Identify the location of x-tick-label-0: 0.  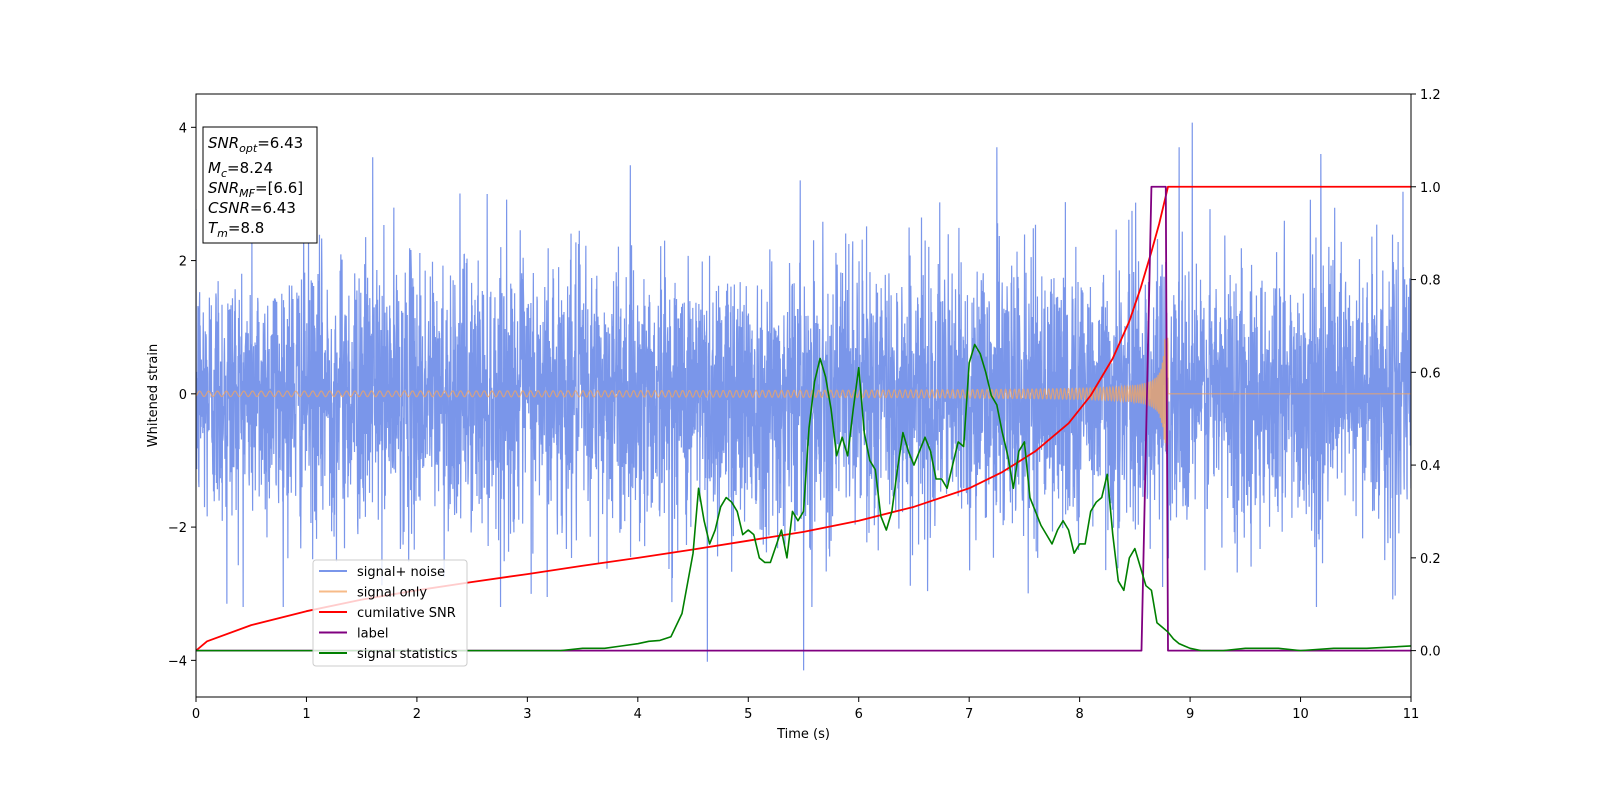
(196, 714).